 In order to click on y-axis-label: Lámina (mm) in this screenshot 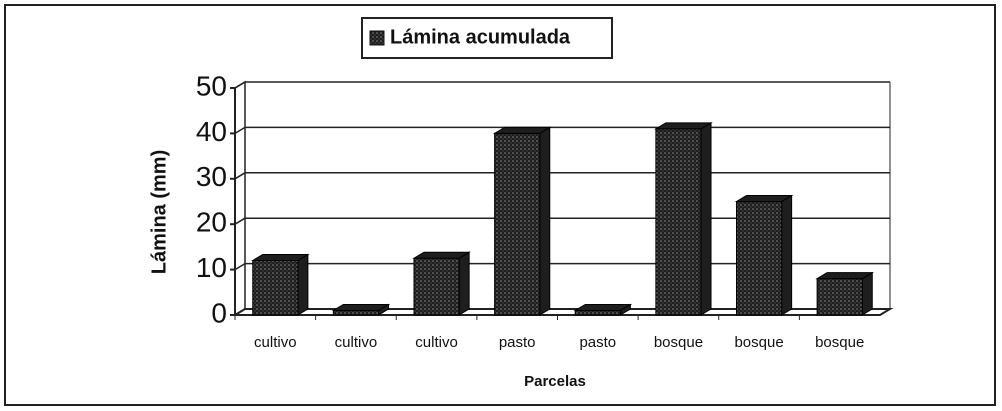, I will do `click(159, 212)`.